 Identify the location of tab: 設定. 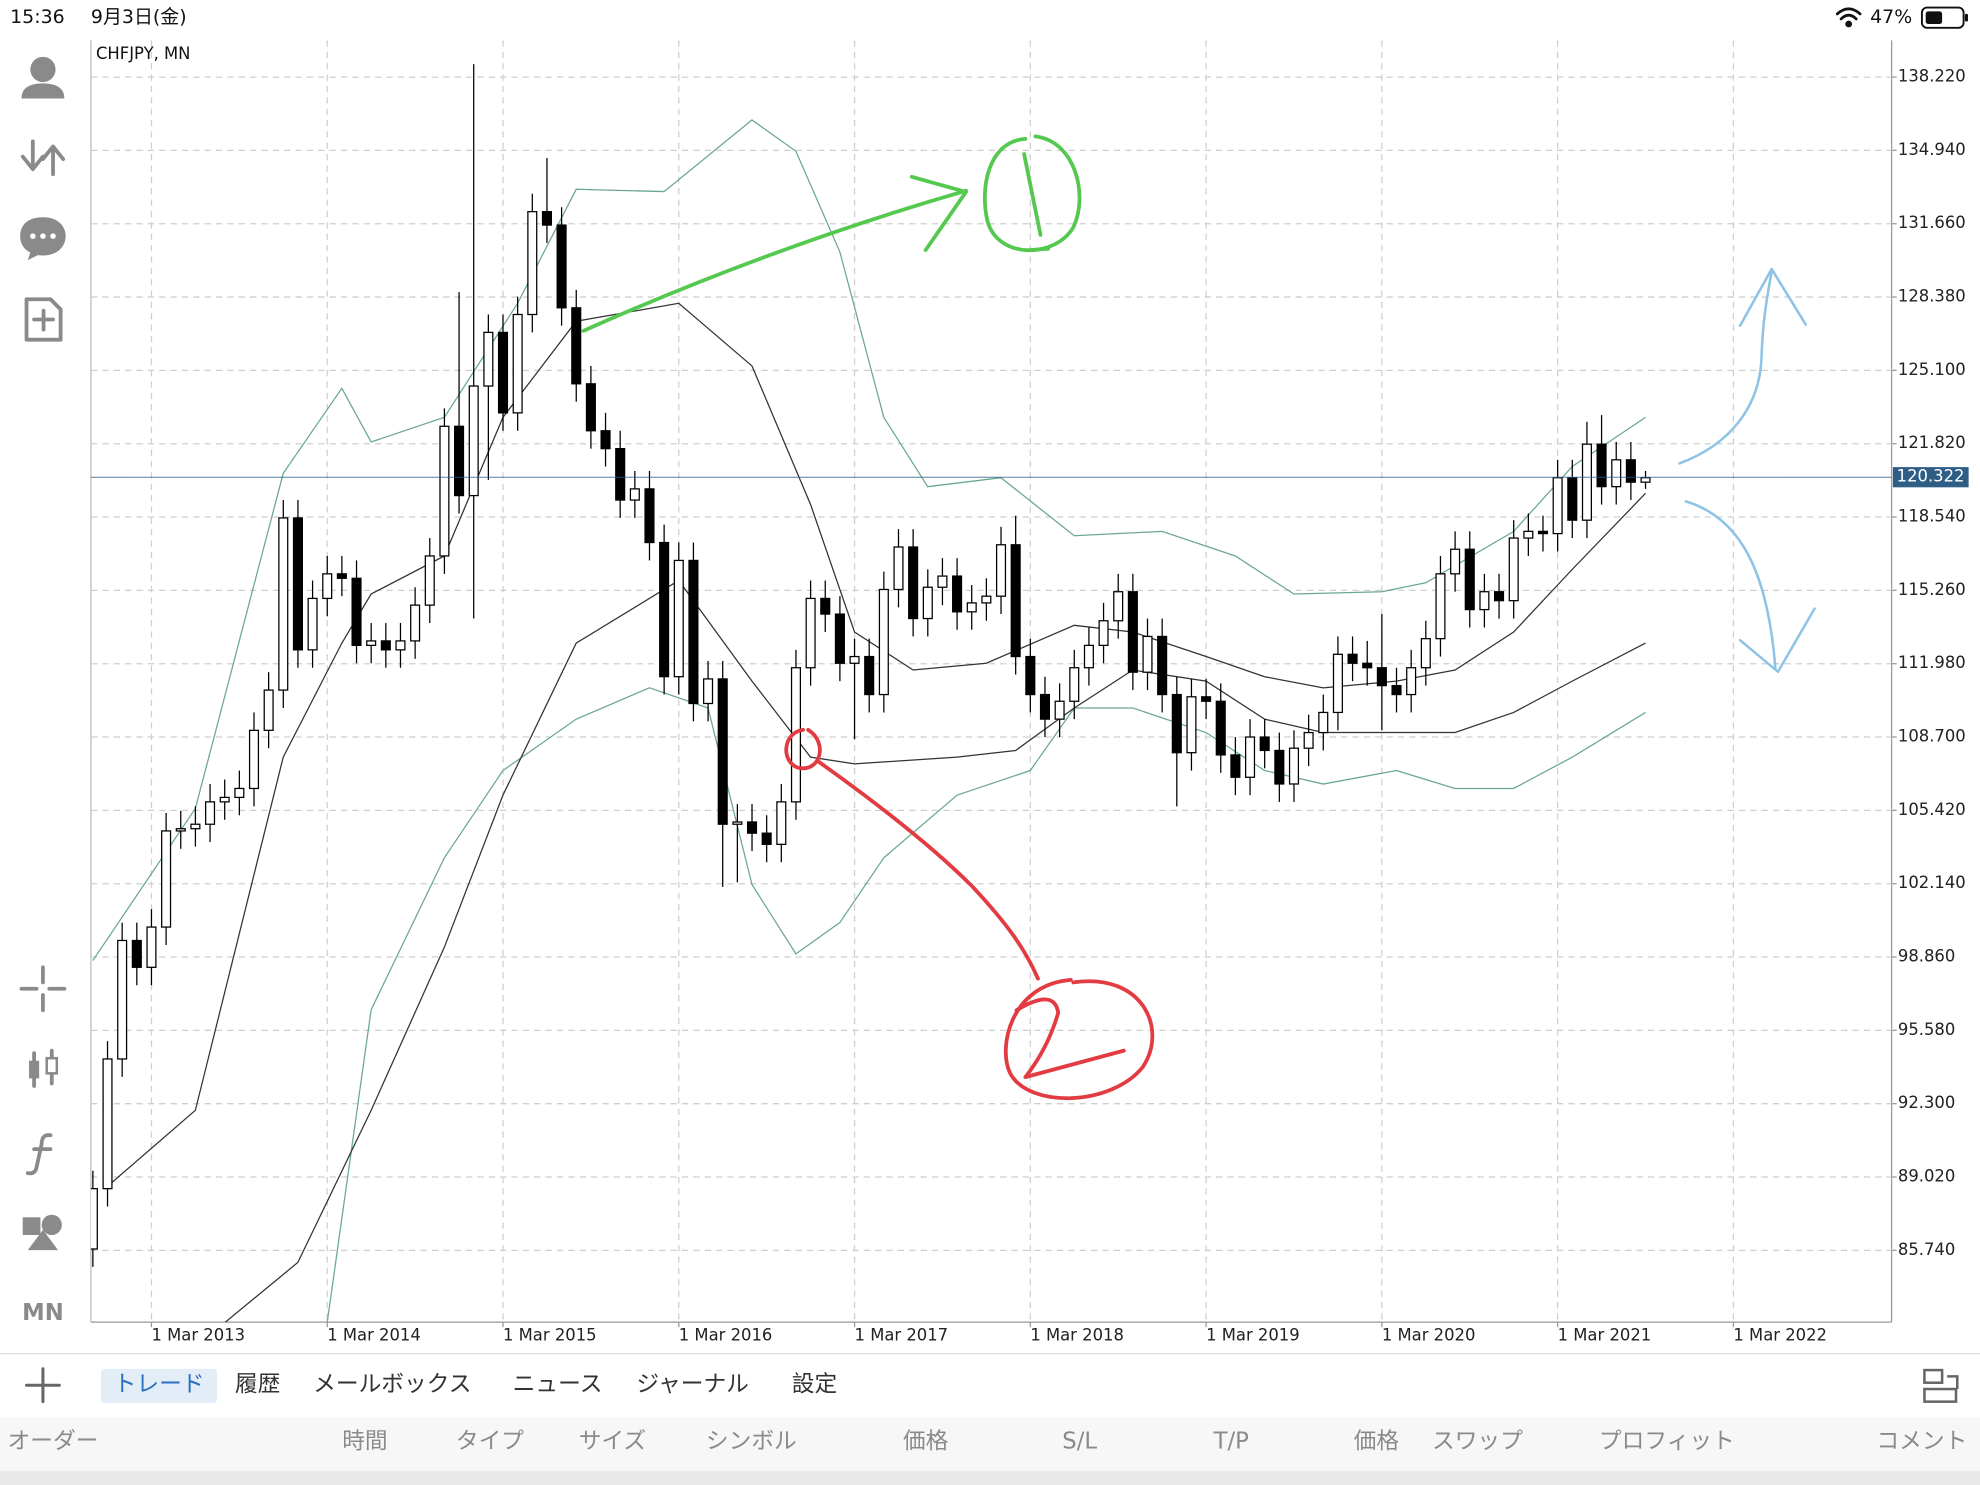
(814, 1385).